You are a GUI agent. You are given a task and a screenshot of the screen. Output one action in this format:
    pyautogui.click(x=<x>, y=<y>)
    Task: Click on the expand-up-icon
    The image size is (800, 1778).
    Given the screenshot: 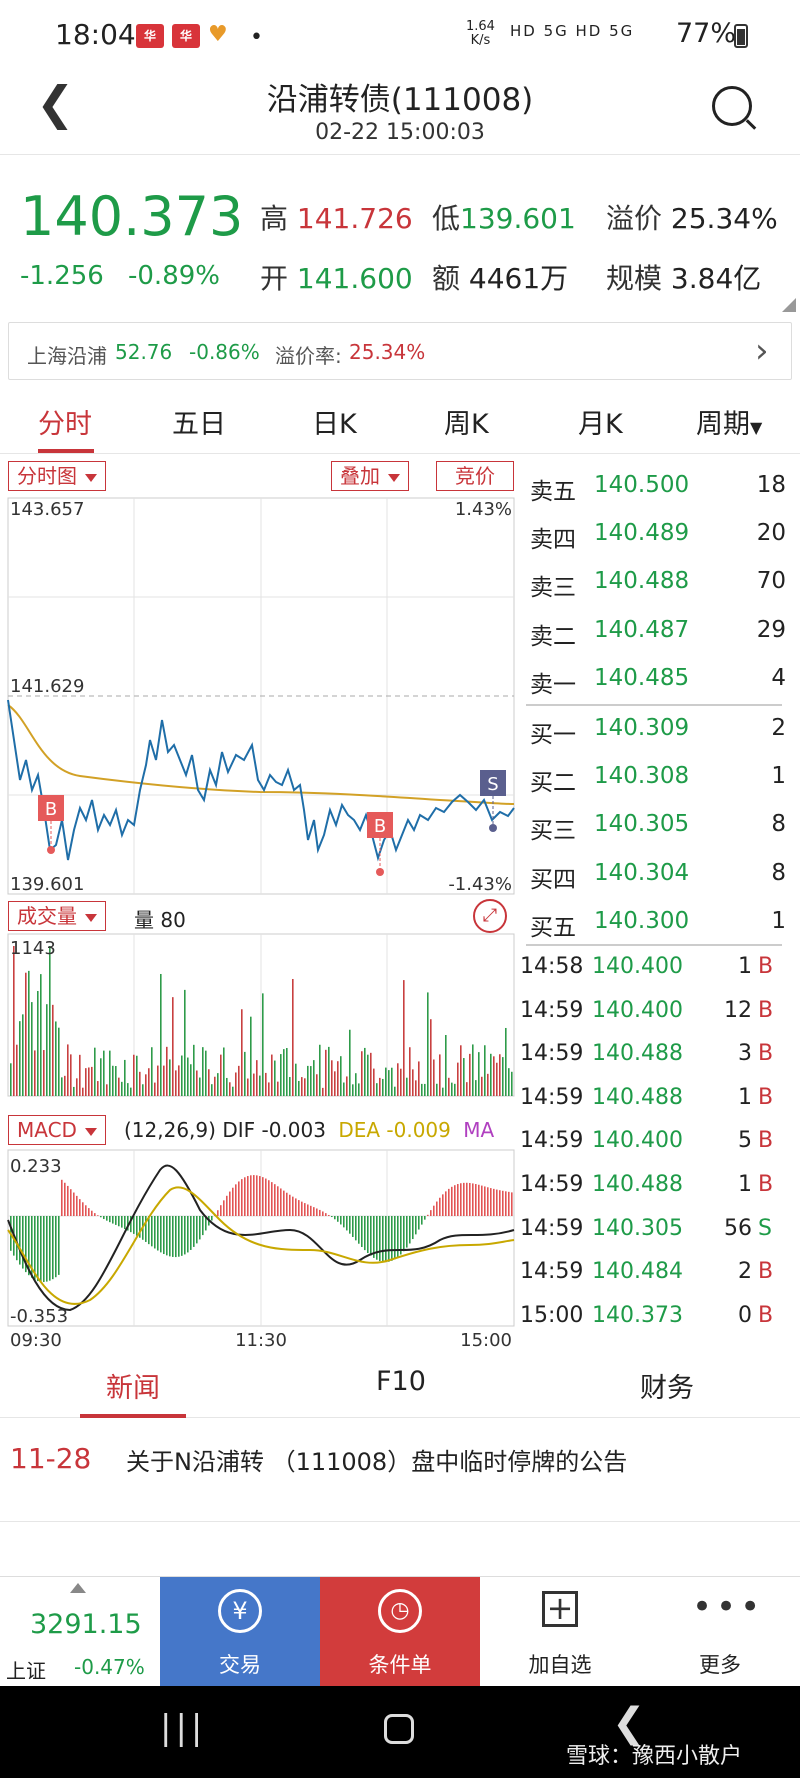 What is the action you would take?
    pyautogui.click(x=78, y=1588)
    